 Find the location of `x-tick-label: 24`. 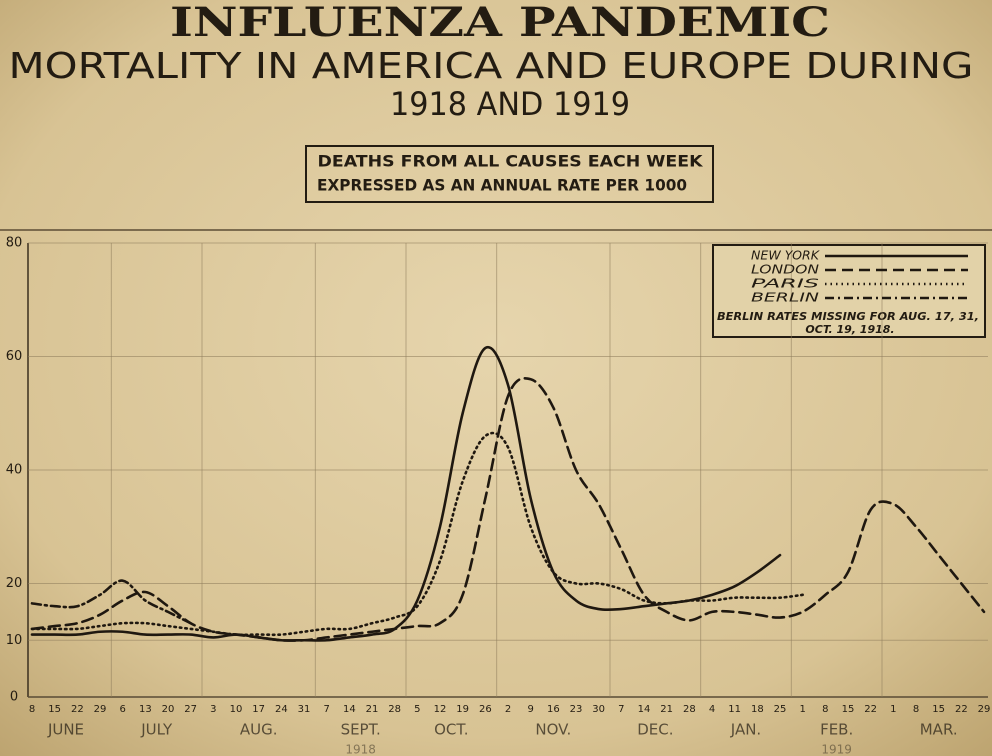

x-tick-label: 24 is located at coordinates (281, 709).